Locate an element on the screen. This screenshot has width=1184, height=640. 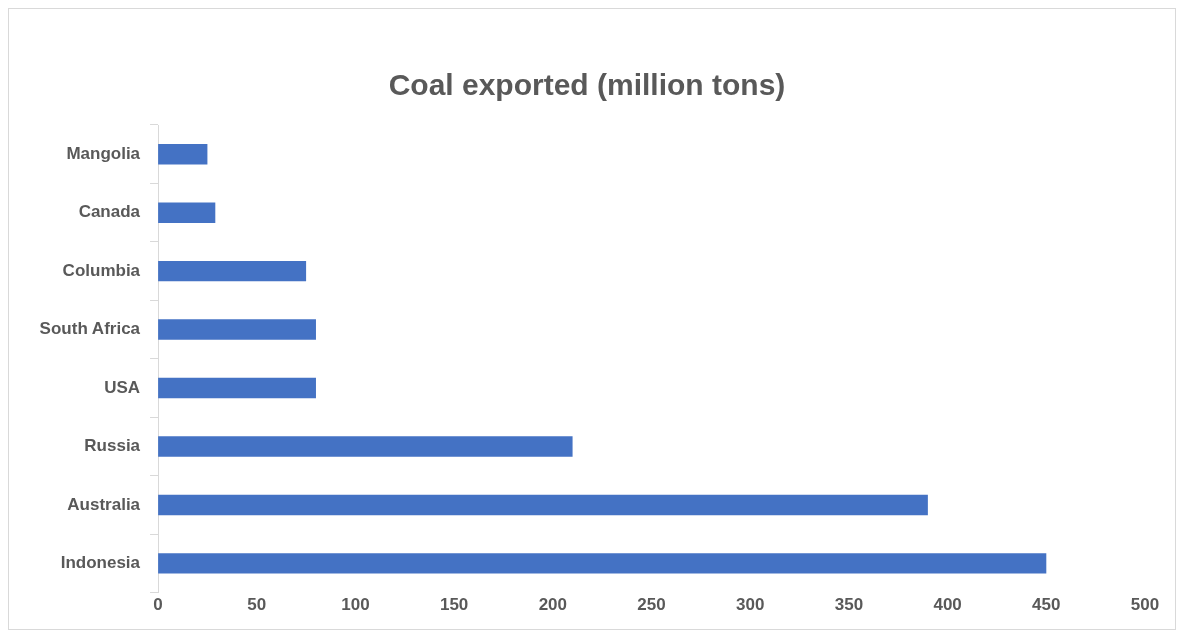
y-tick-label: Columbia is located at coordinates (101, 270).